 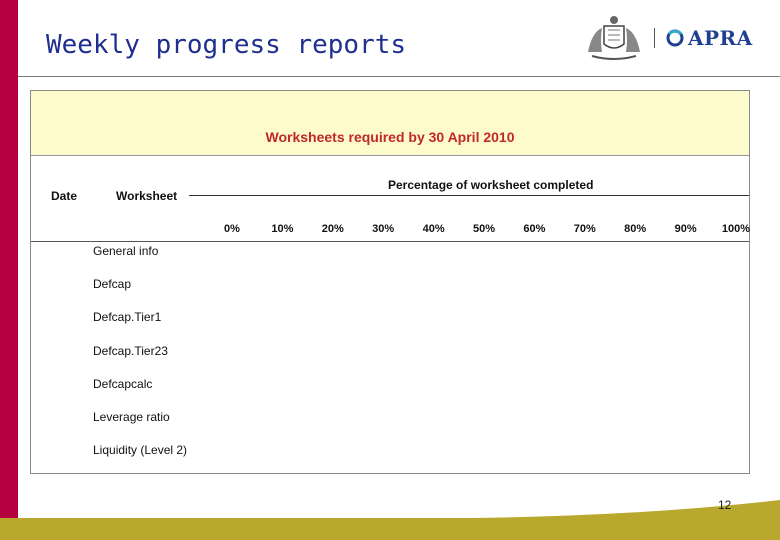 I want to click on percentage-label: 90%, so click(x=685, y=229).